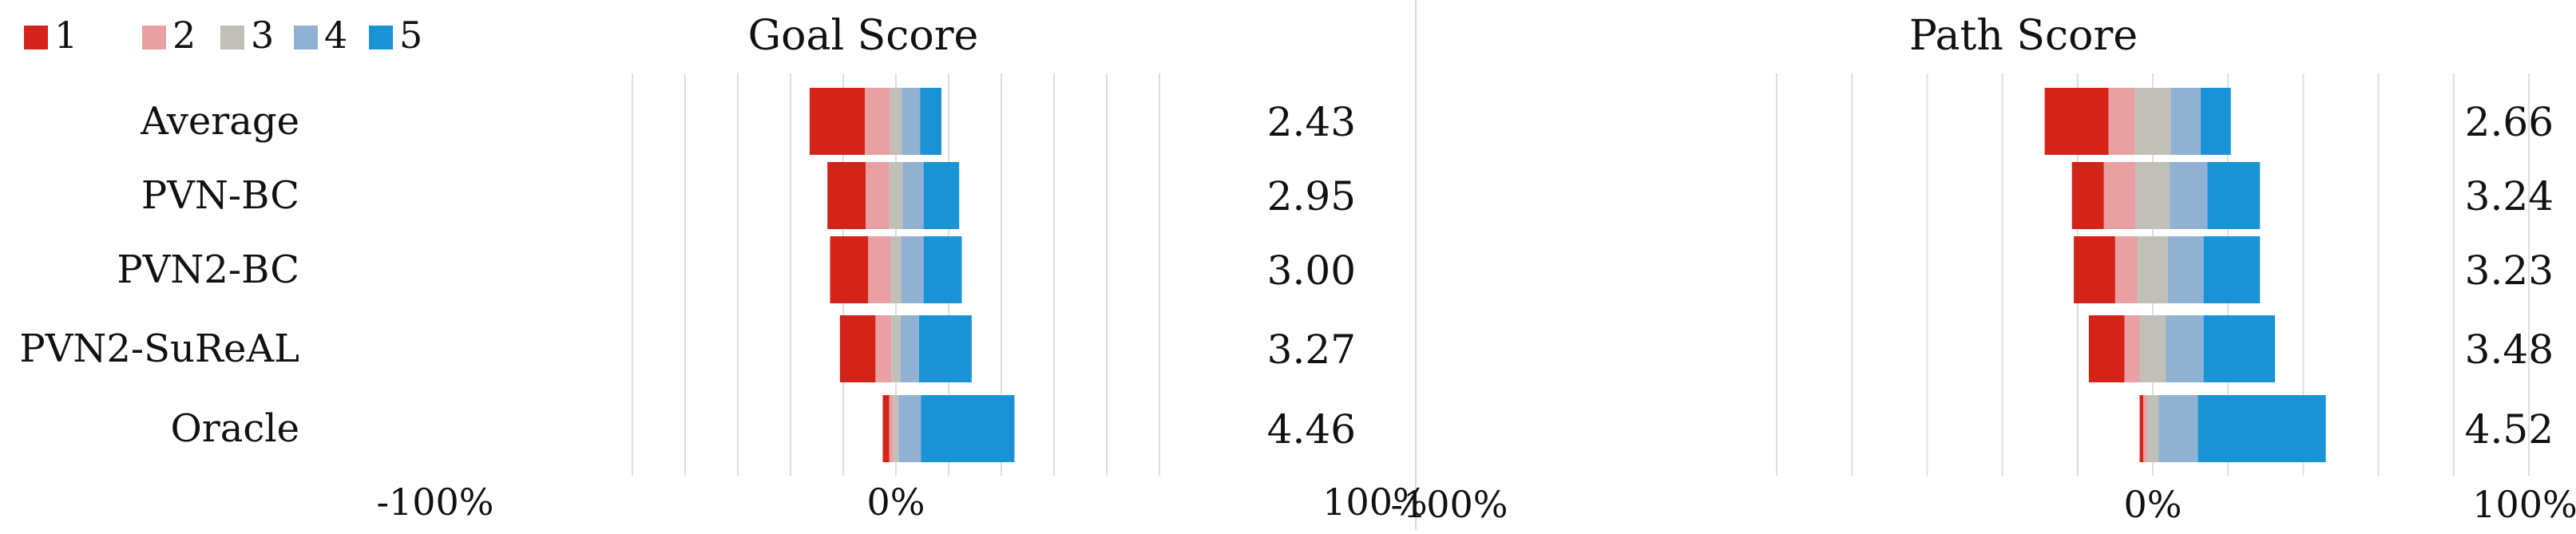 The width and height of the screenshot is (2576, 534). I want to click on path-xtick-label: -100%, so click(1449, 504).